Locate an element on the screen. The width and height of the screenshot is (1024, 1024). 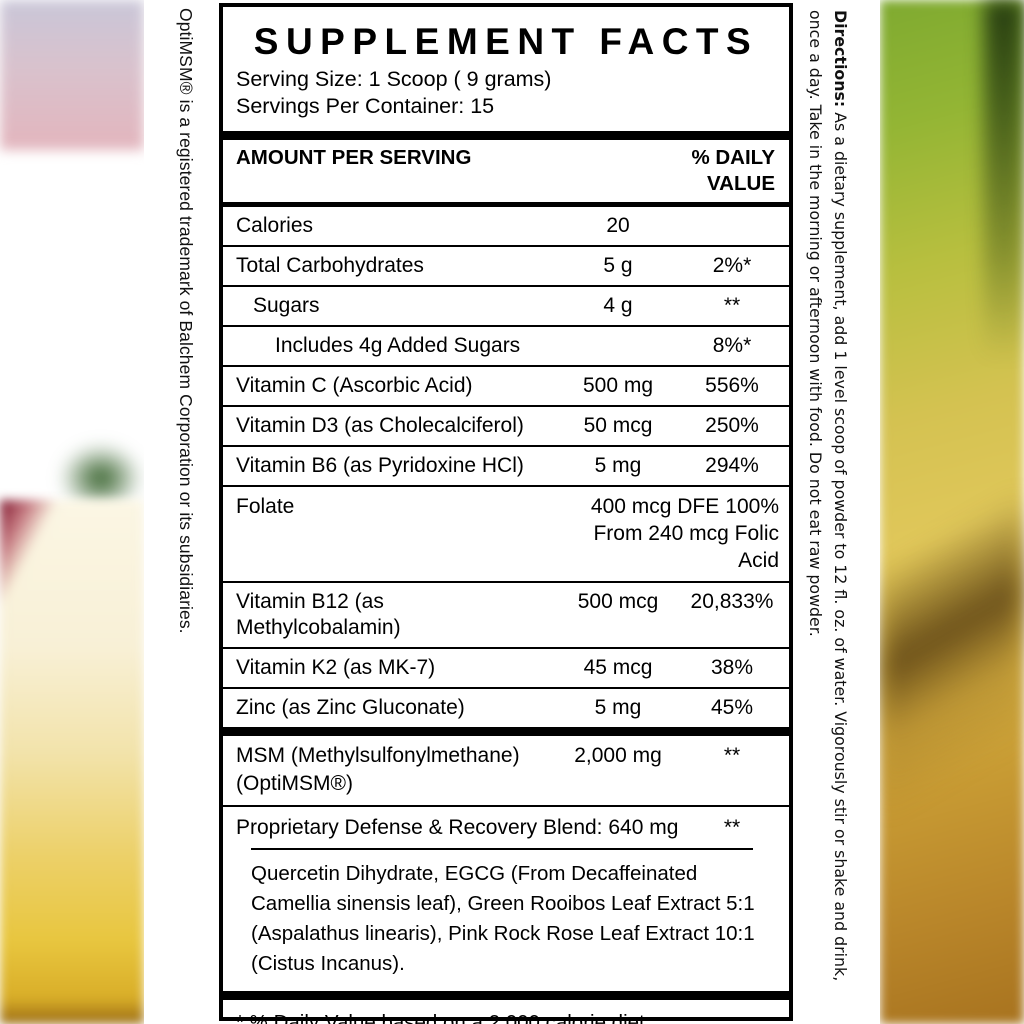
photo-banana-layer is located at coordinates (72, 762).